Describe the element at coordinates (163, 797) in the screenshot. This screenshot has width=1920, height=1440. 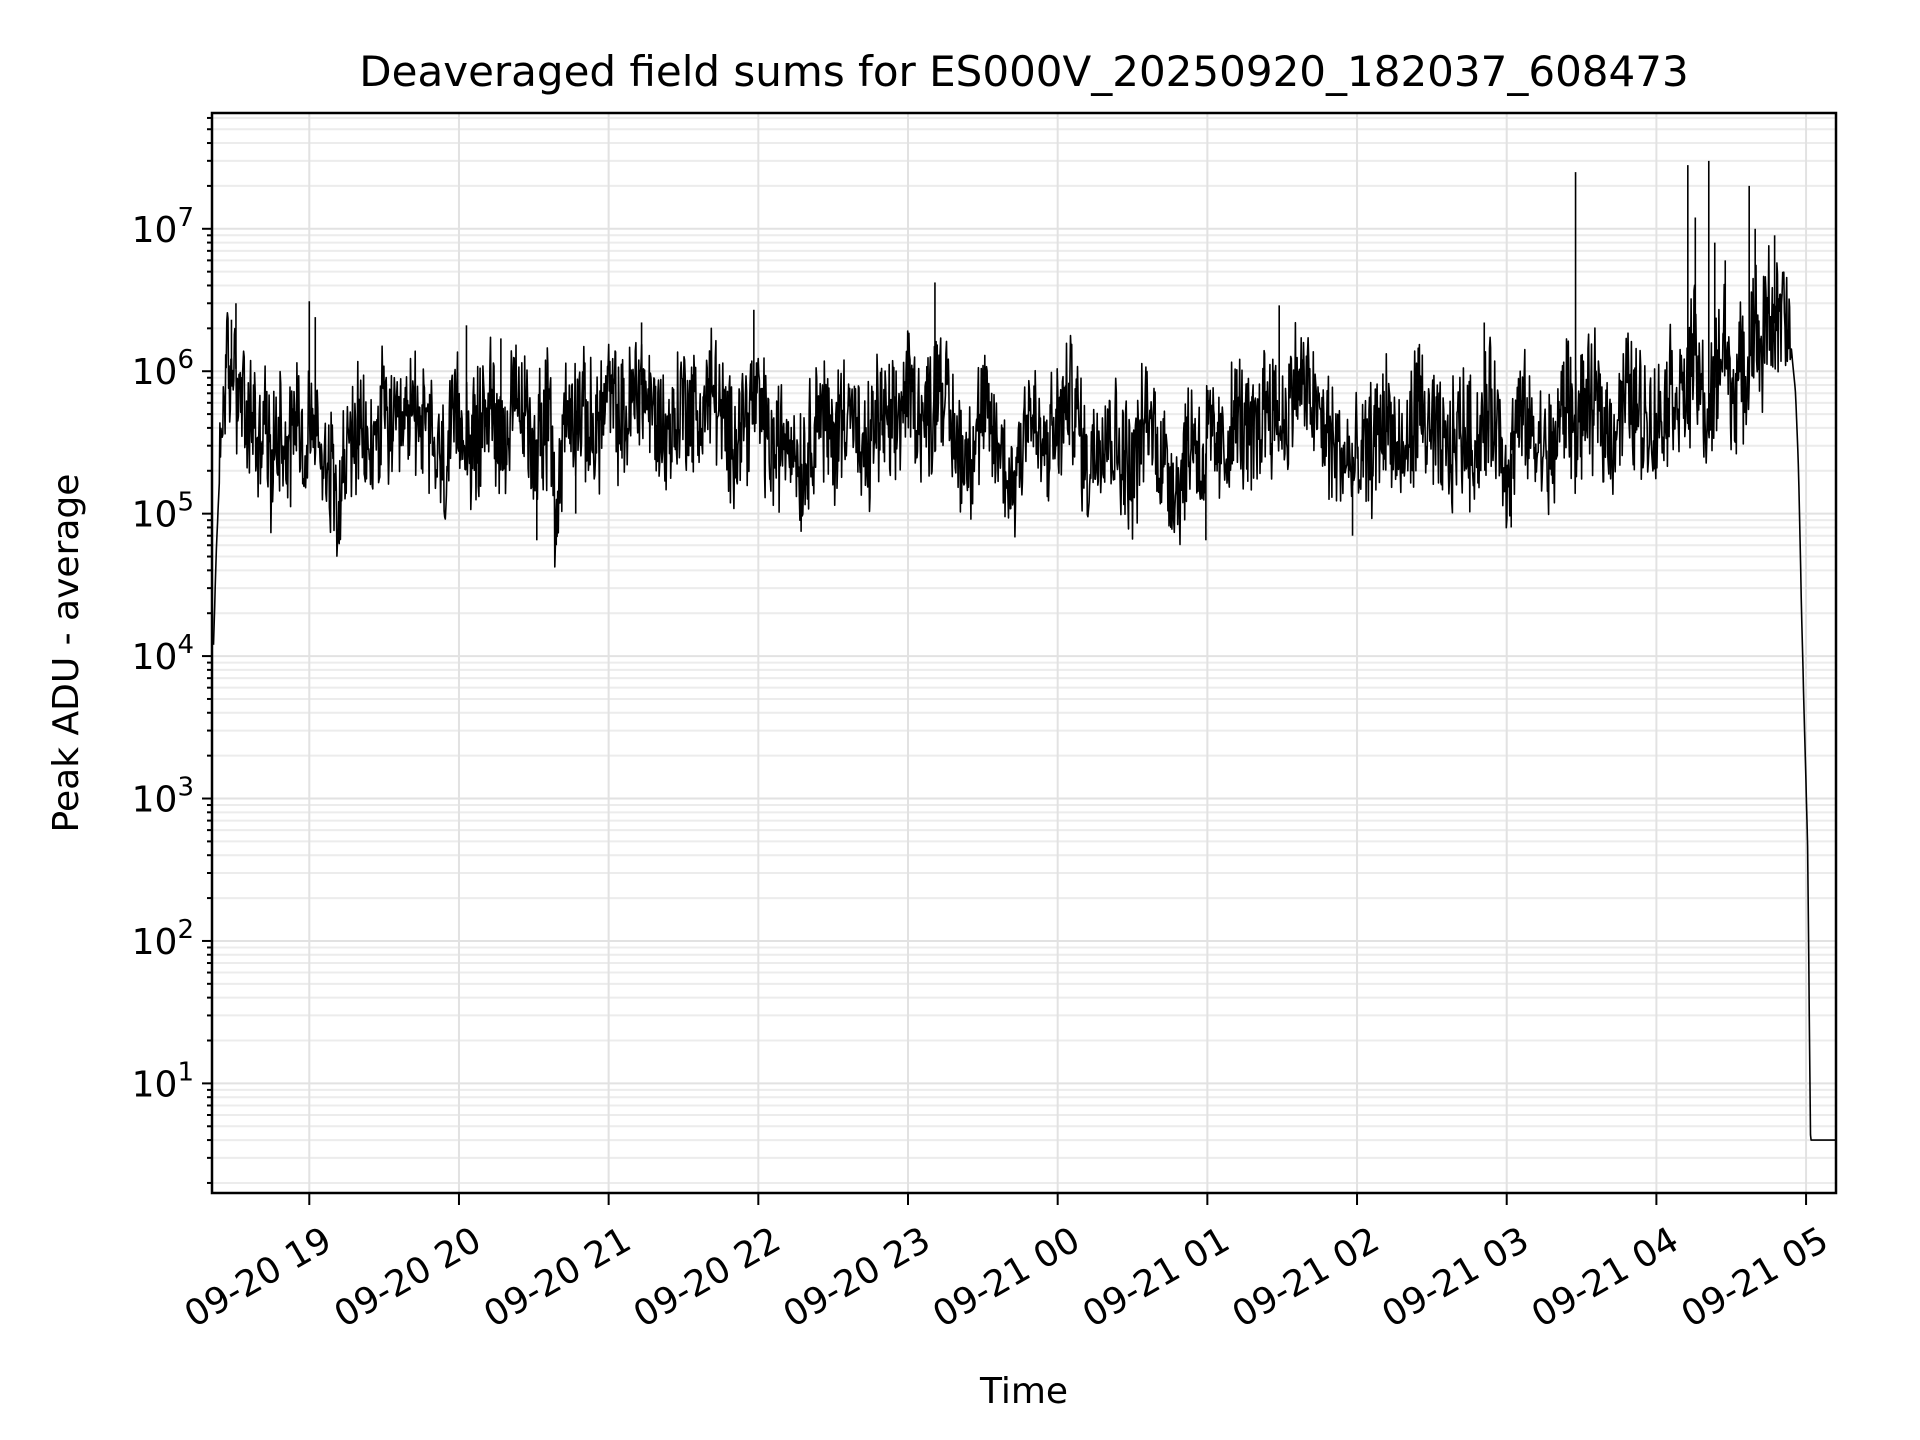
I see `y-tick-label: 10³` at that location.